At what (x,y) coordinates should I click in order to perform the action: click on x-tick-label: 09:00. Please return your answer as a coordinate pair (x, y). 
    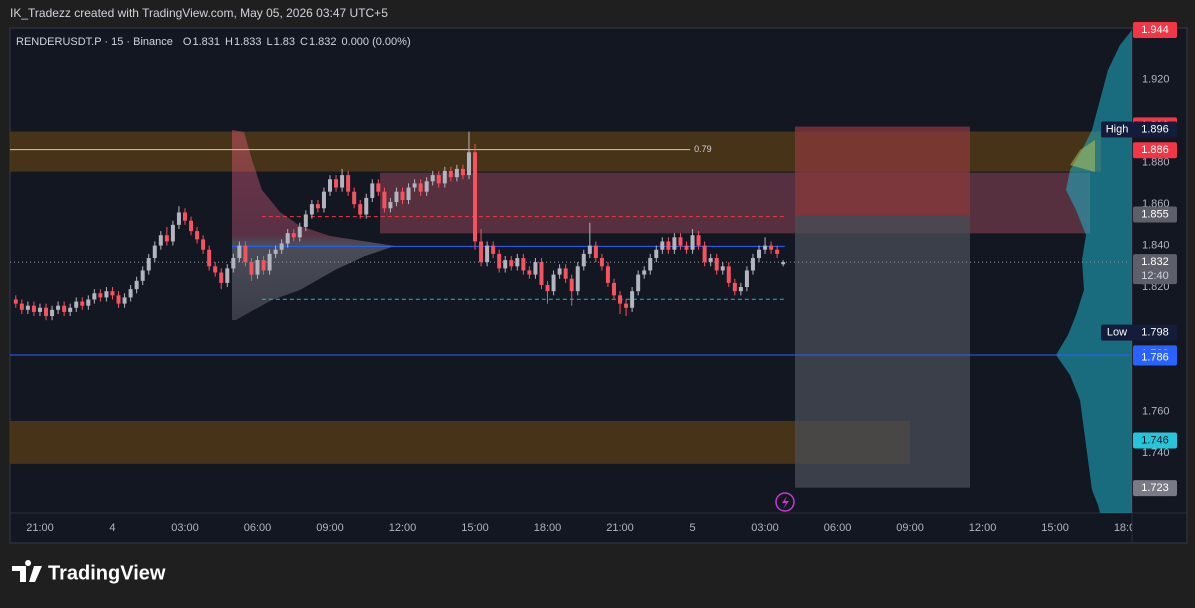
    Looking at the image, I should click on (330, 528).